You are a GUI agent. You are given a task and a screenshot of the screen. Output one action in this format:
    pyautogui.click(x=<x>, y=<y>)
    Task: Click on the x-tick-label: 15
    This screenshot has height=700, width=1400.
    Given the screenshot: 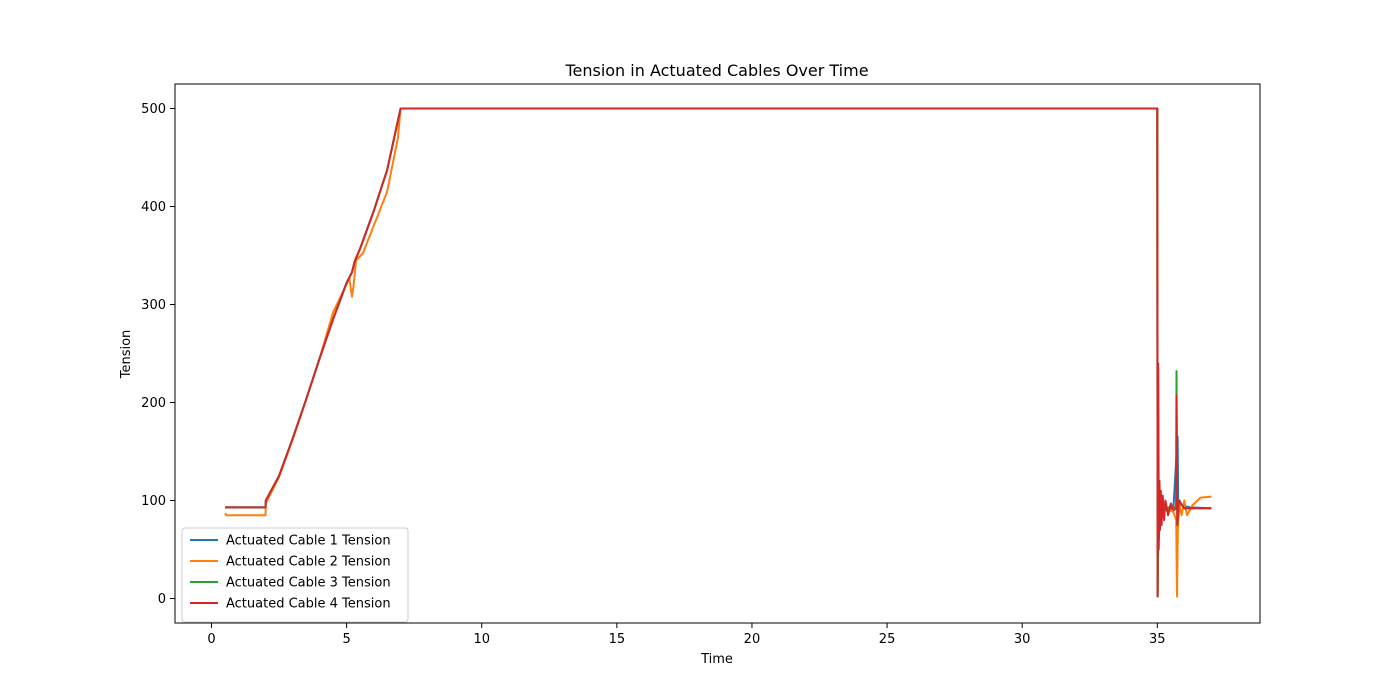 What is the action you would take?
    pyautogui.click(x=617, y=639)
    